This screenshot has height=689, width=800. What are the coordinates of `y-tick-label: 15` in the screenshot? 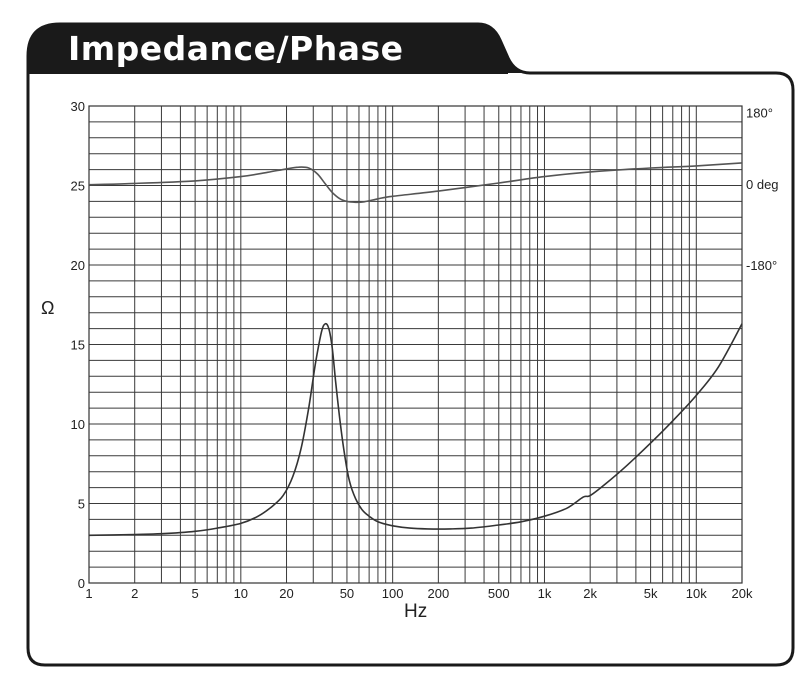 It's located at (78, 345).